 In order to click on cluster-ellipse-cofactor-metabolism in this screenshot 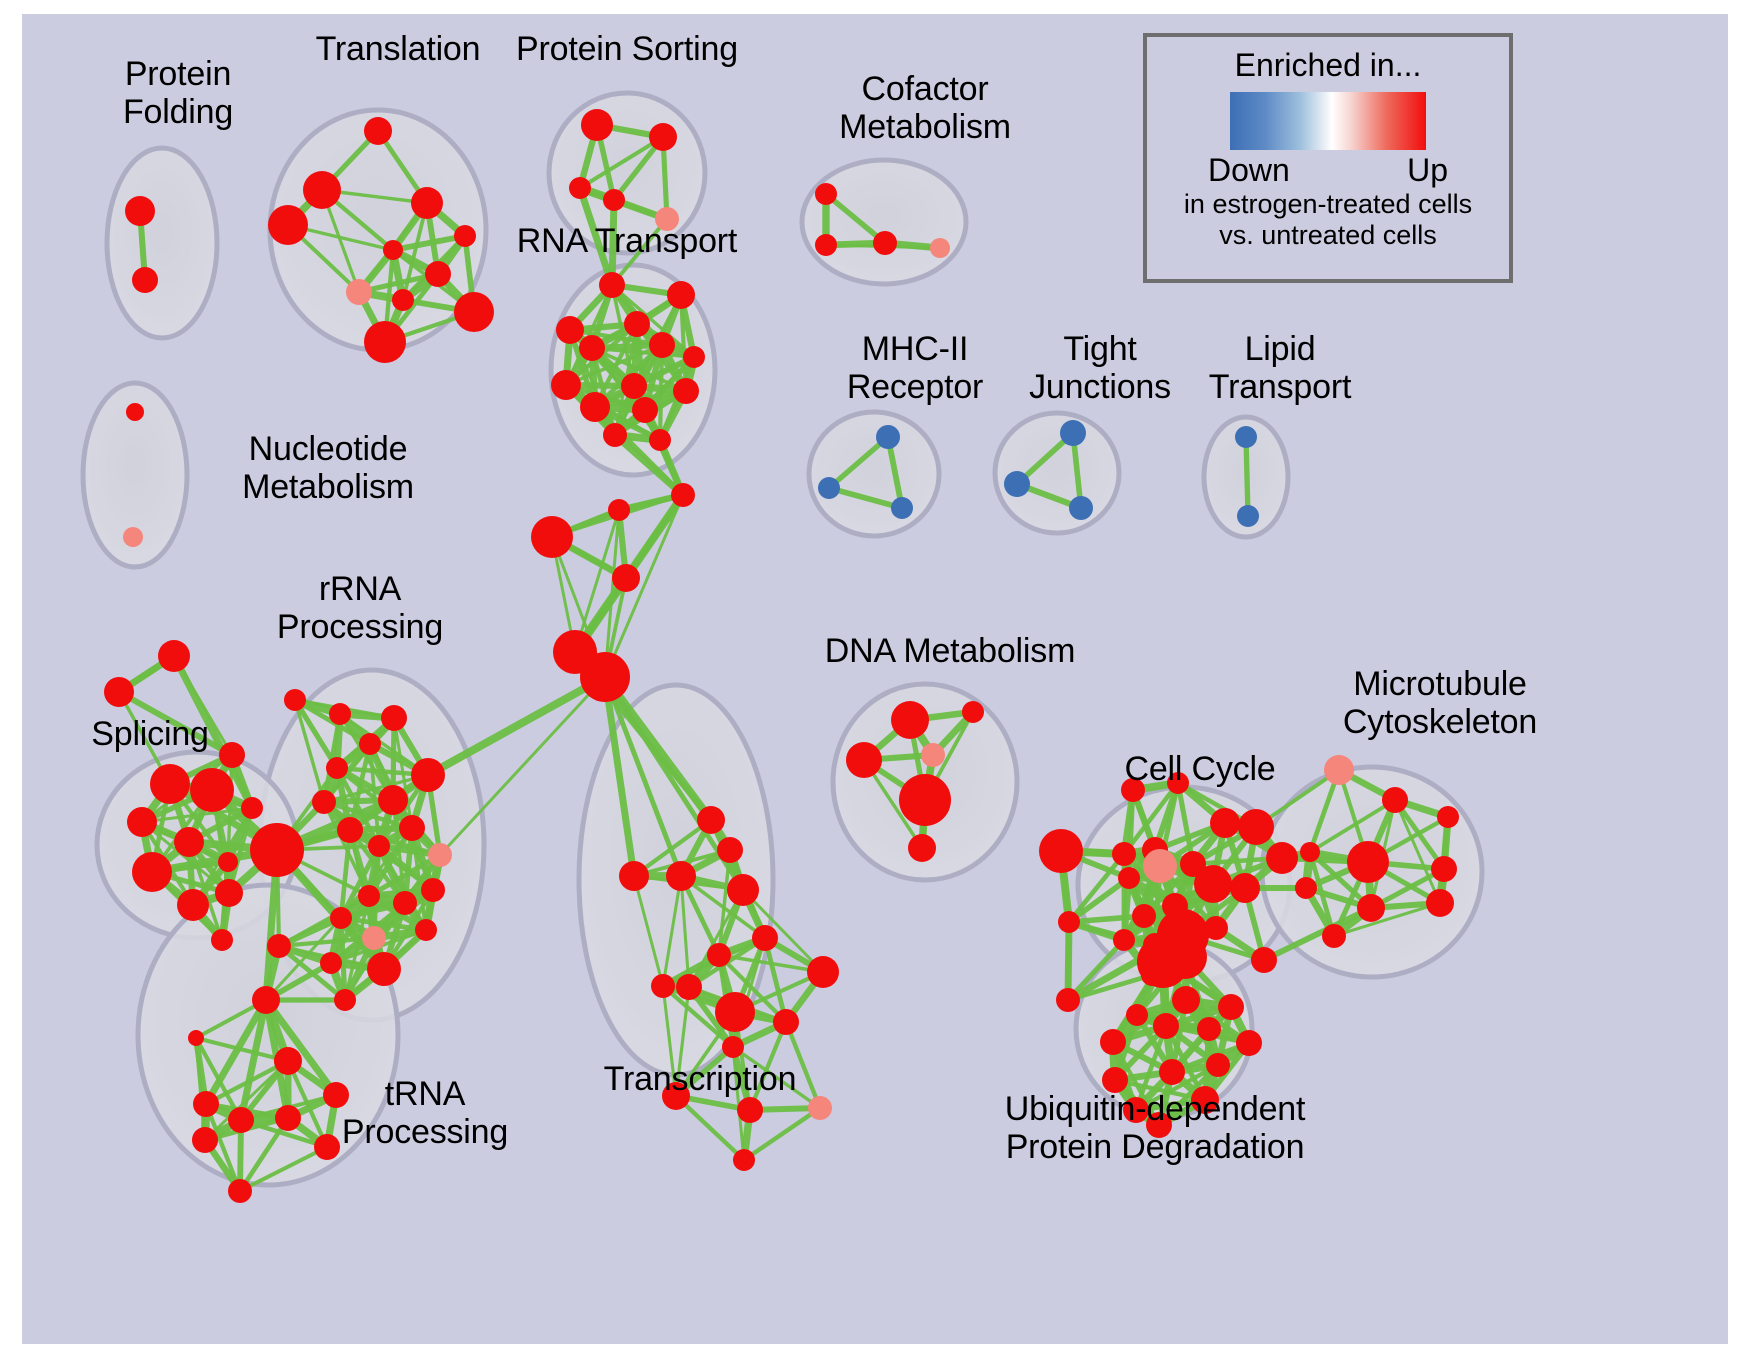, I will do `click(884, 222)`.